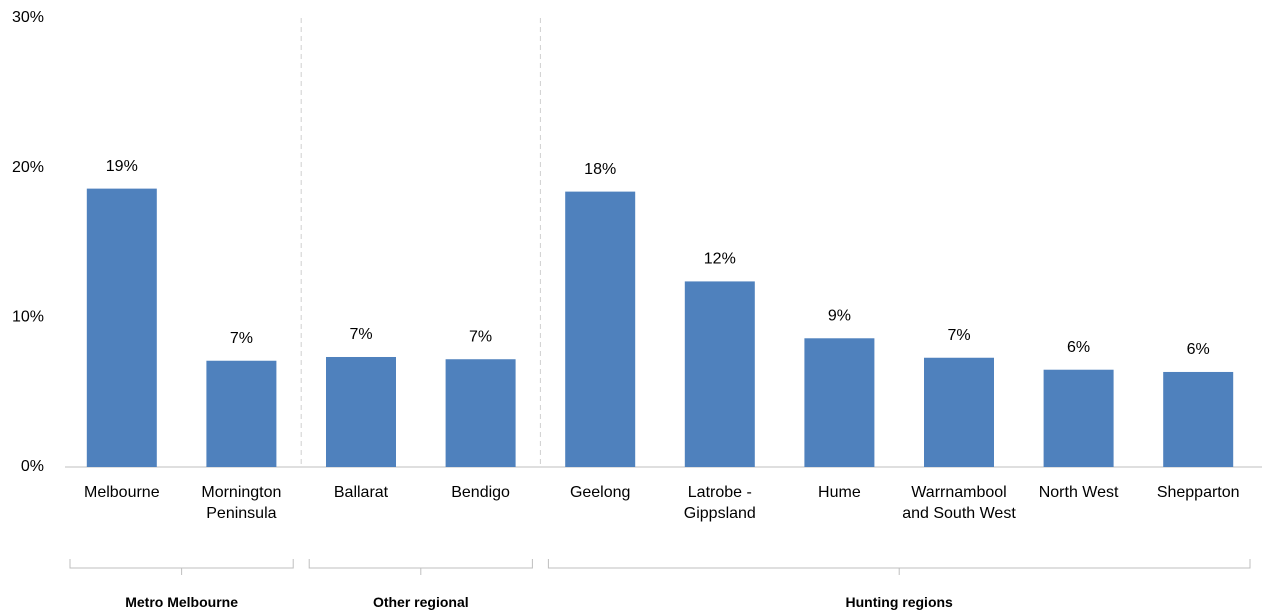 The image size is (1272, 612). I want to click on y-tick-label: 0%, so click(32, 466).